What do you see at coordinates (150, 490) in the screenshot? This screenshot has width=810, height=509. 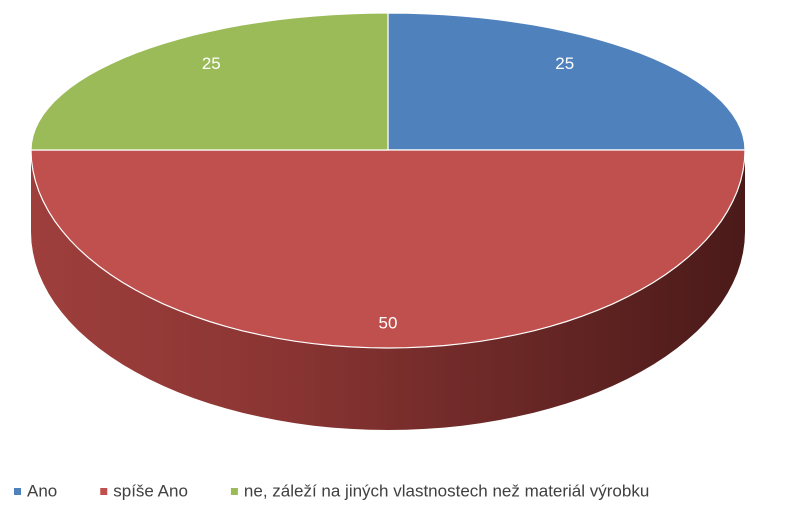 I see `legend-label: spíše Ano` at bounding box center [150, 490].